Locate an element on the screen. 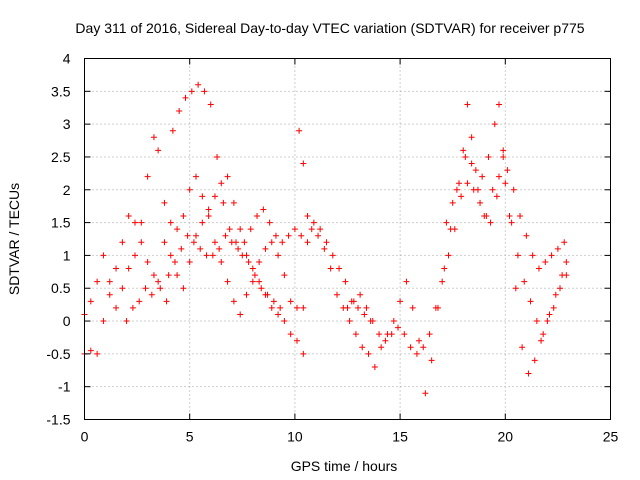 Image resolution: width=640 pixels, height=480 pixels. x-axis-title: GPS time / hours is located at coordinates (344, 466).